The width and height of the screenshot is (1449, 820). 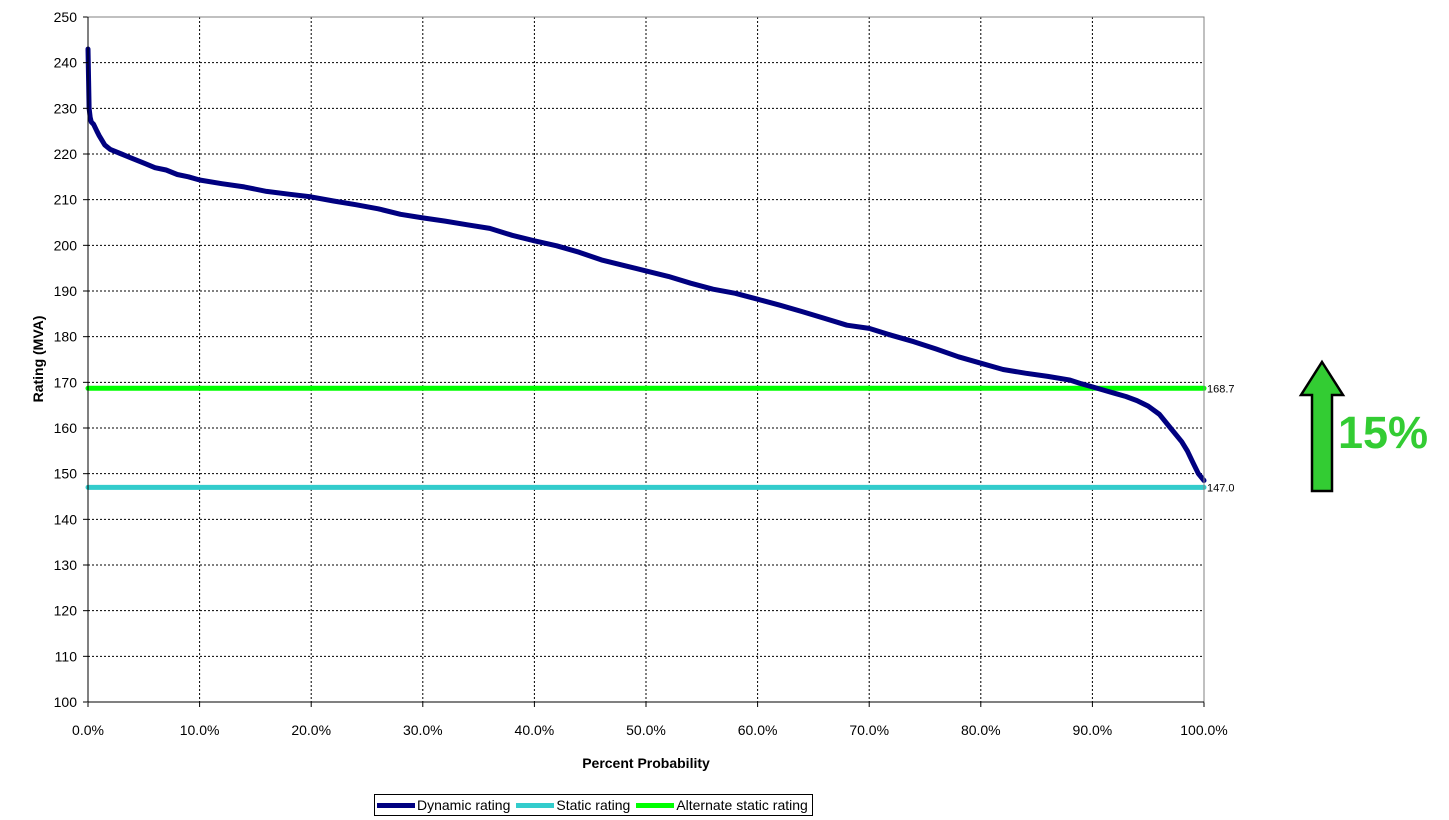 I want to click on legend-swatch-dynamic, so click(x=396, y=805).